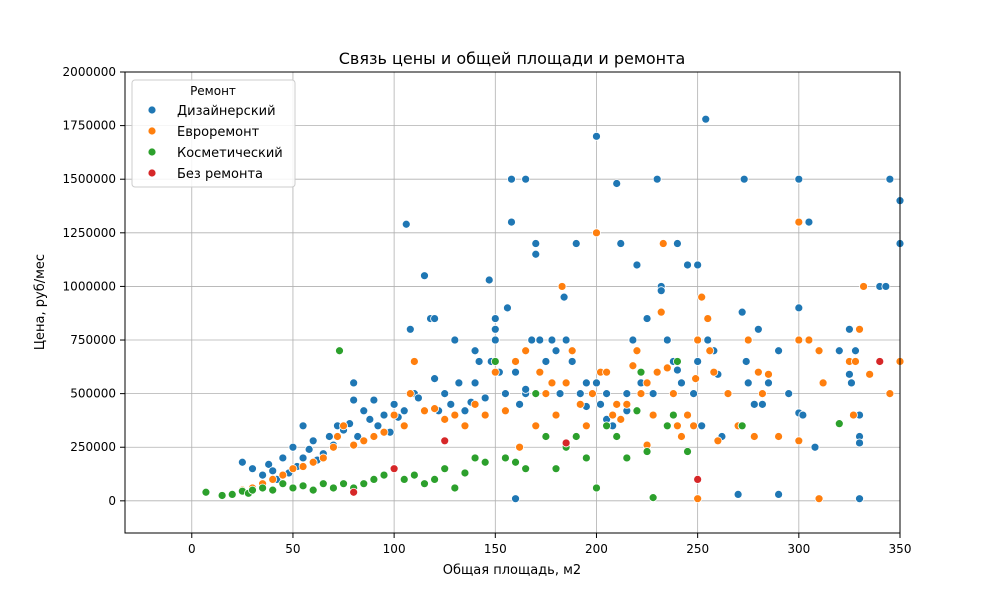  Describe the element at coordinates (93, 394) in the screenshot. I see `y-tick-label: 500000` at that location.